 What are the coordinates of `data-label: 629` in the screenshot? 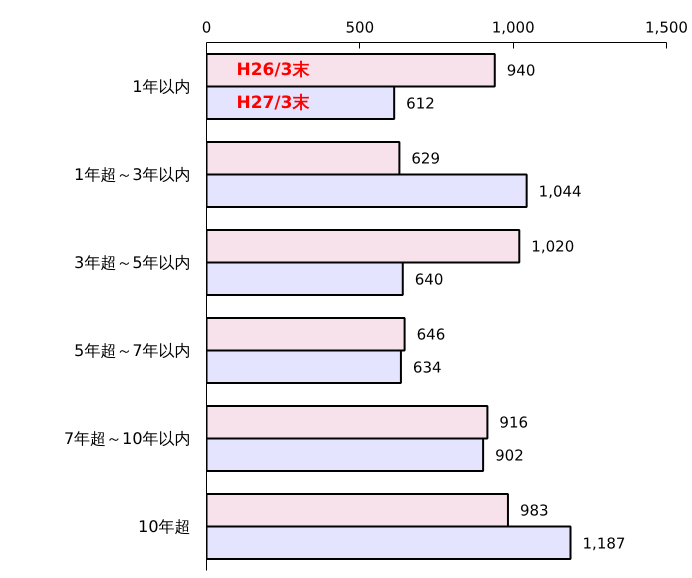 It's located at (425, 159).